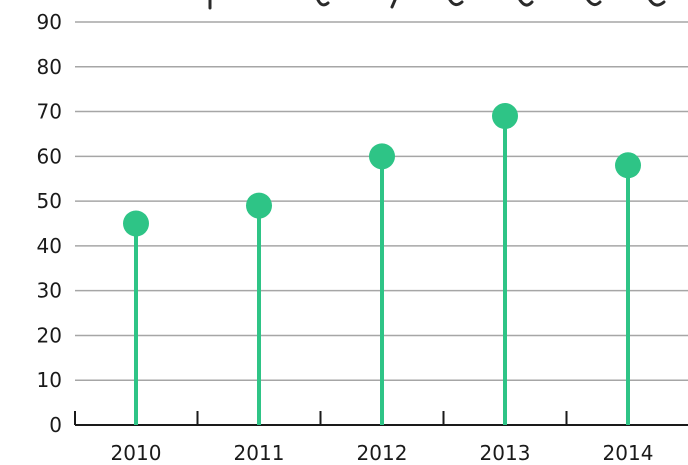 The width and height of the screenshot is (688, 465). Describe the element at coordinates (628, 165) in the screenshot. I see `lollipop-marker-2014` at that location.